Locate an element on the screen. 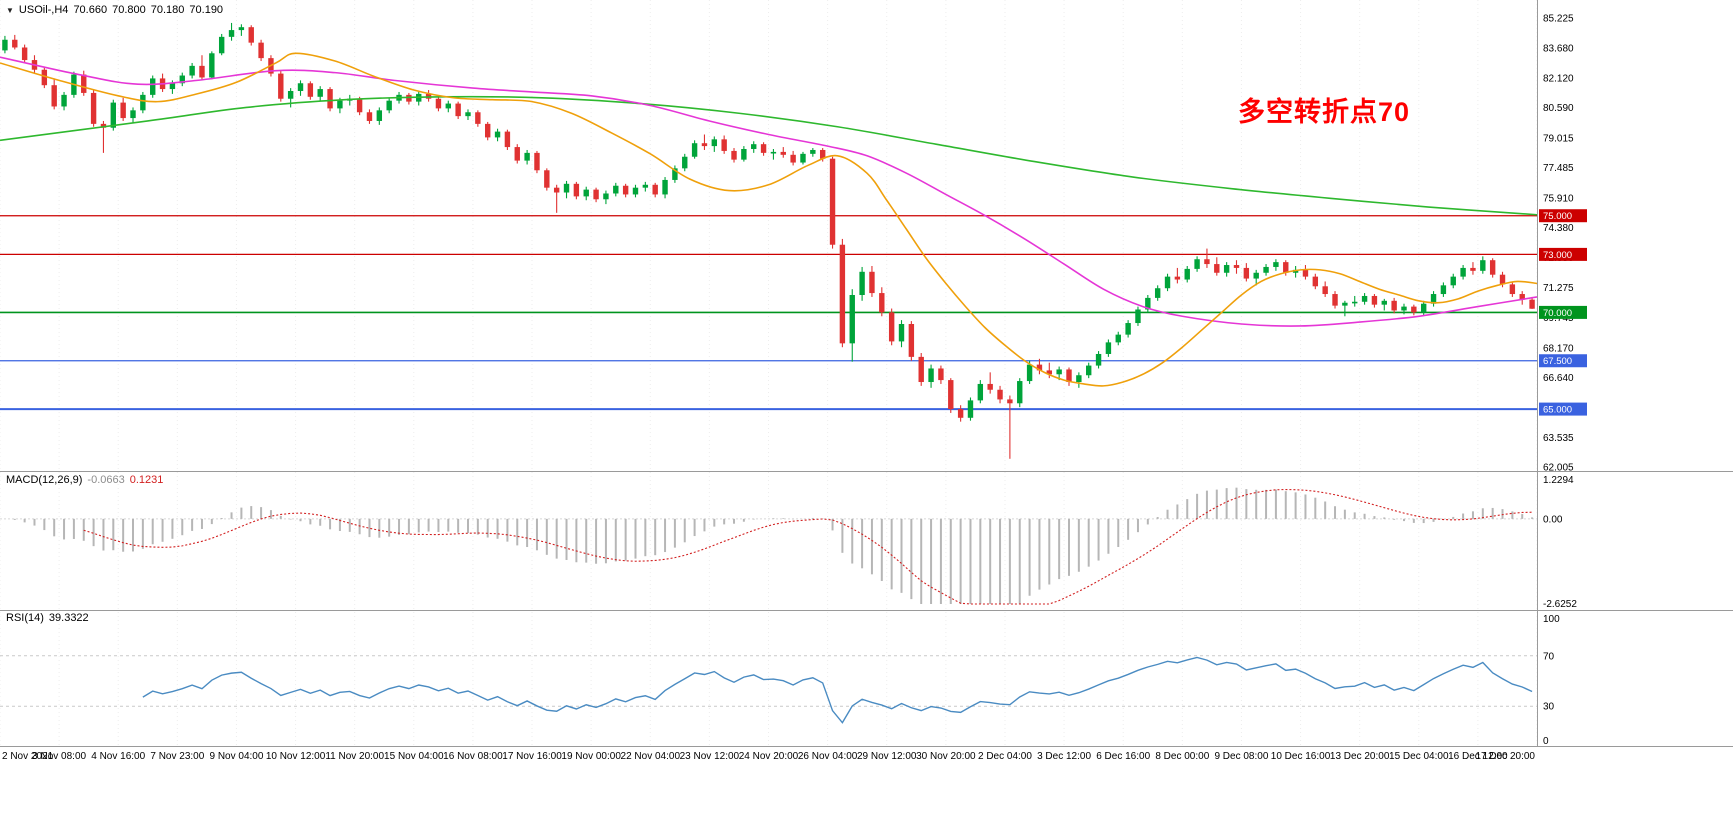 The image size is (1733, 837). symbol-period-label: USOil-,H4 is located at coordinates (43, 10).